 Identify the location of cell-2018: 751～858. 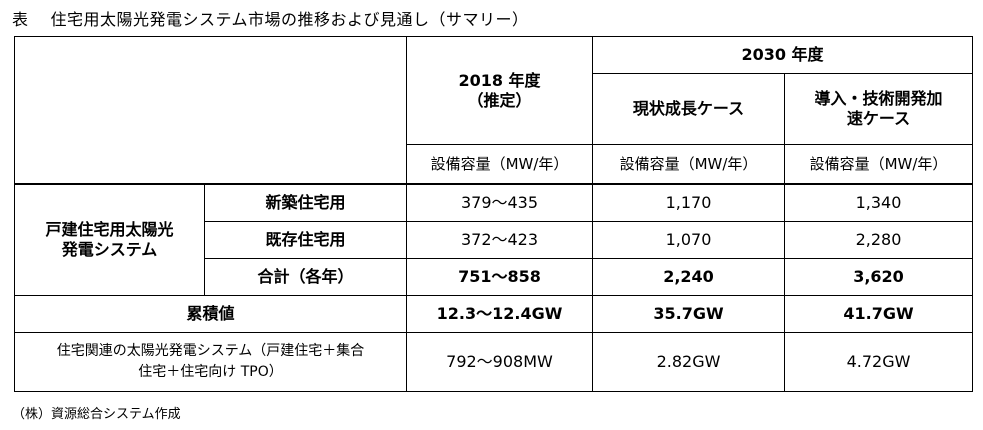
(499, 277).